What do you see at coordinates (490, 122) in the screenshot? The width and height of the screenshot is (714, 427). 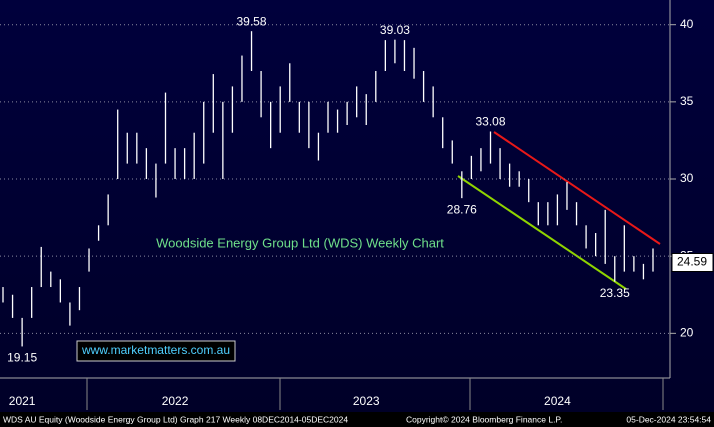 I see `price-annotation: 33.08` at bounding box center [490, 122].